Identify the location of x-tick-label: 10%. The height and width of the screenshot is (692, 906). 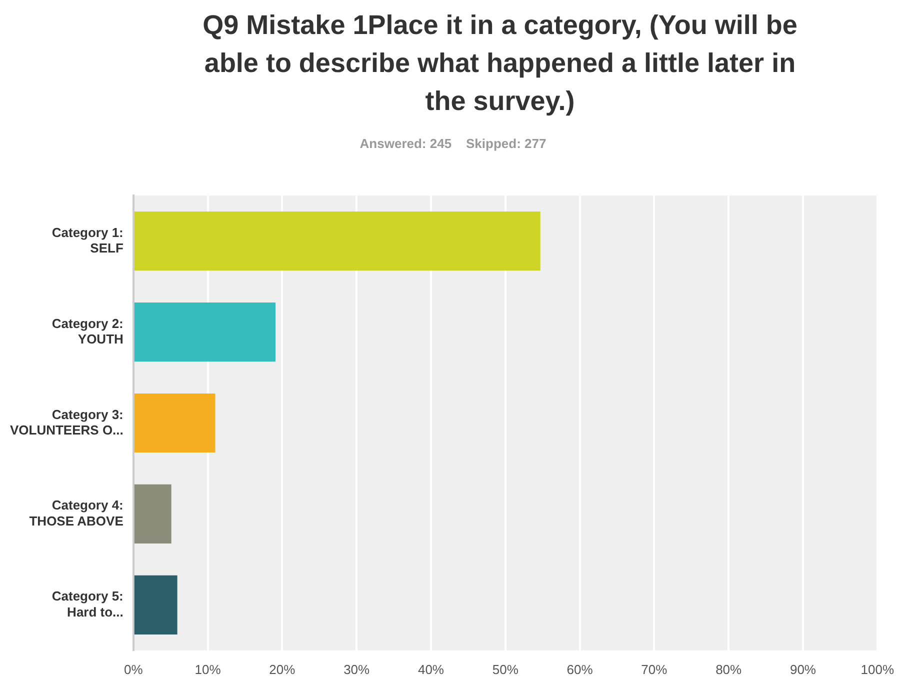
(208, 669).